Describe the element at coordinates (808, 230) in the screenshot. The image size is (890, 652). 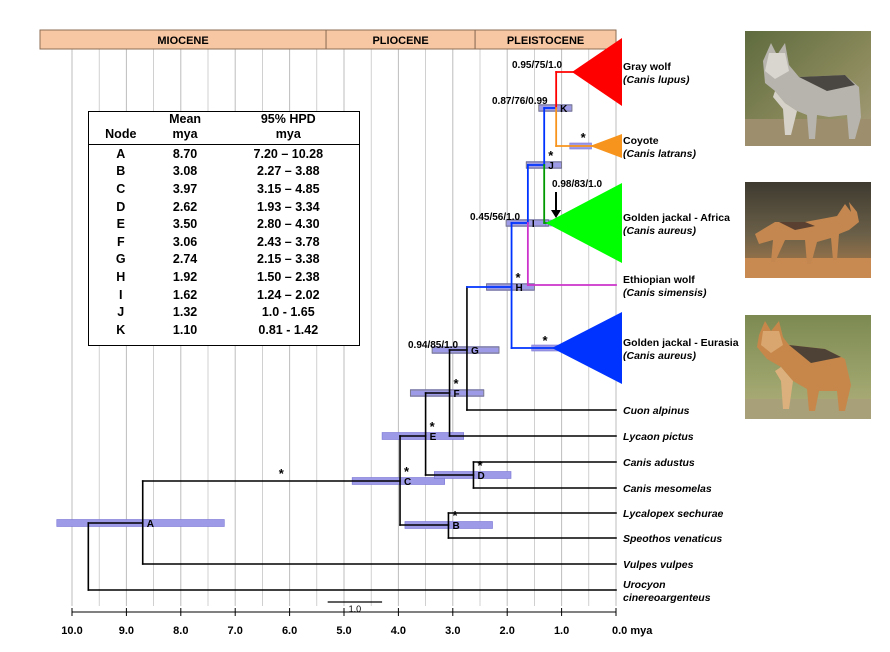
I see `golden-jackal-africa-photo` at that location.